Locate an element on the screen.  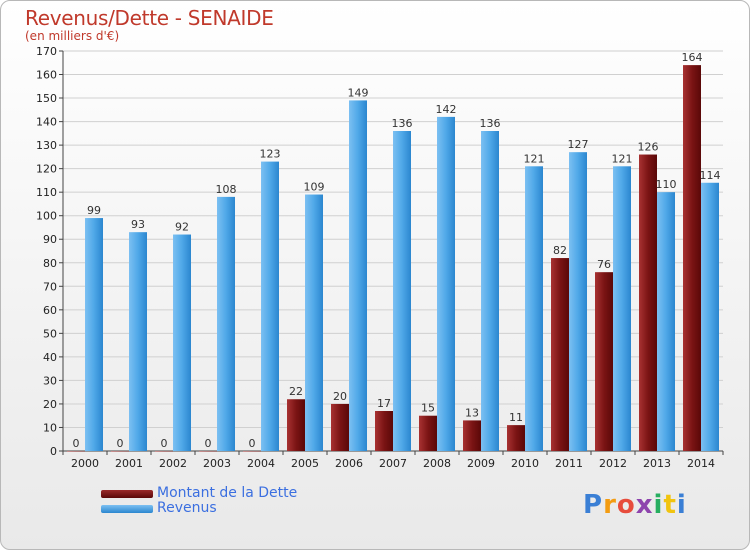
y-tick-label: 70 is located at coordinates (50, 286).